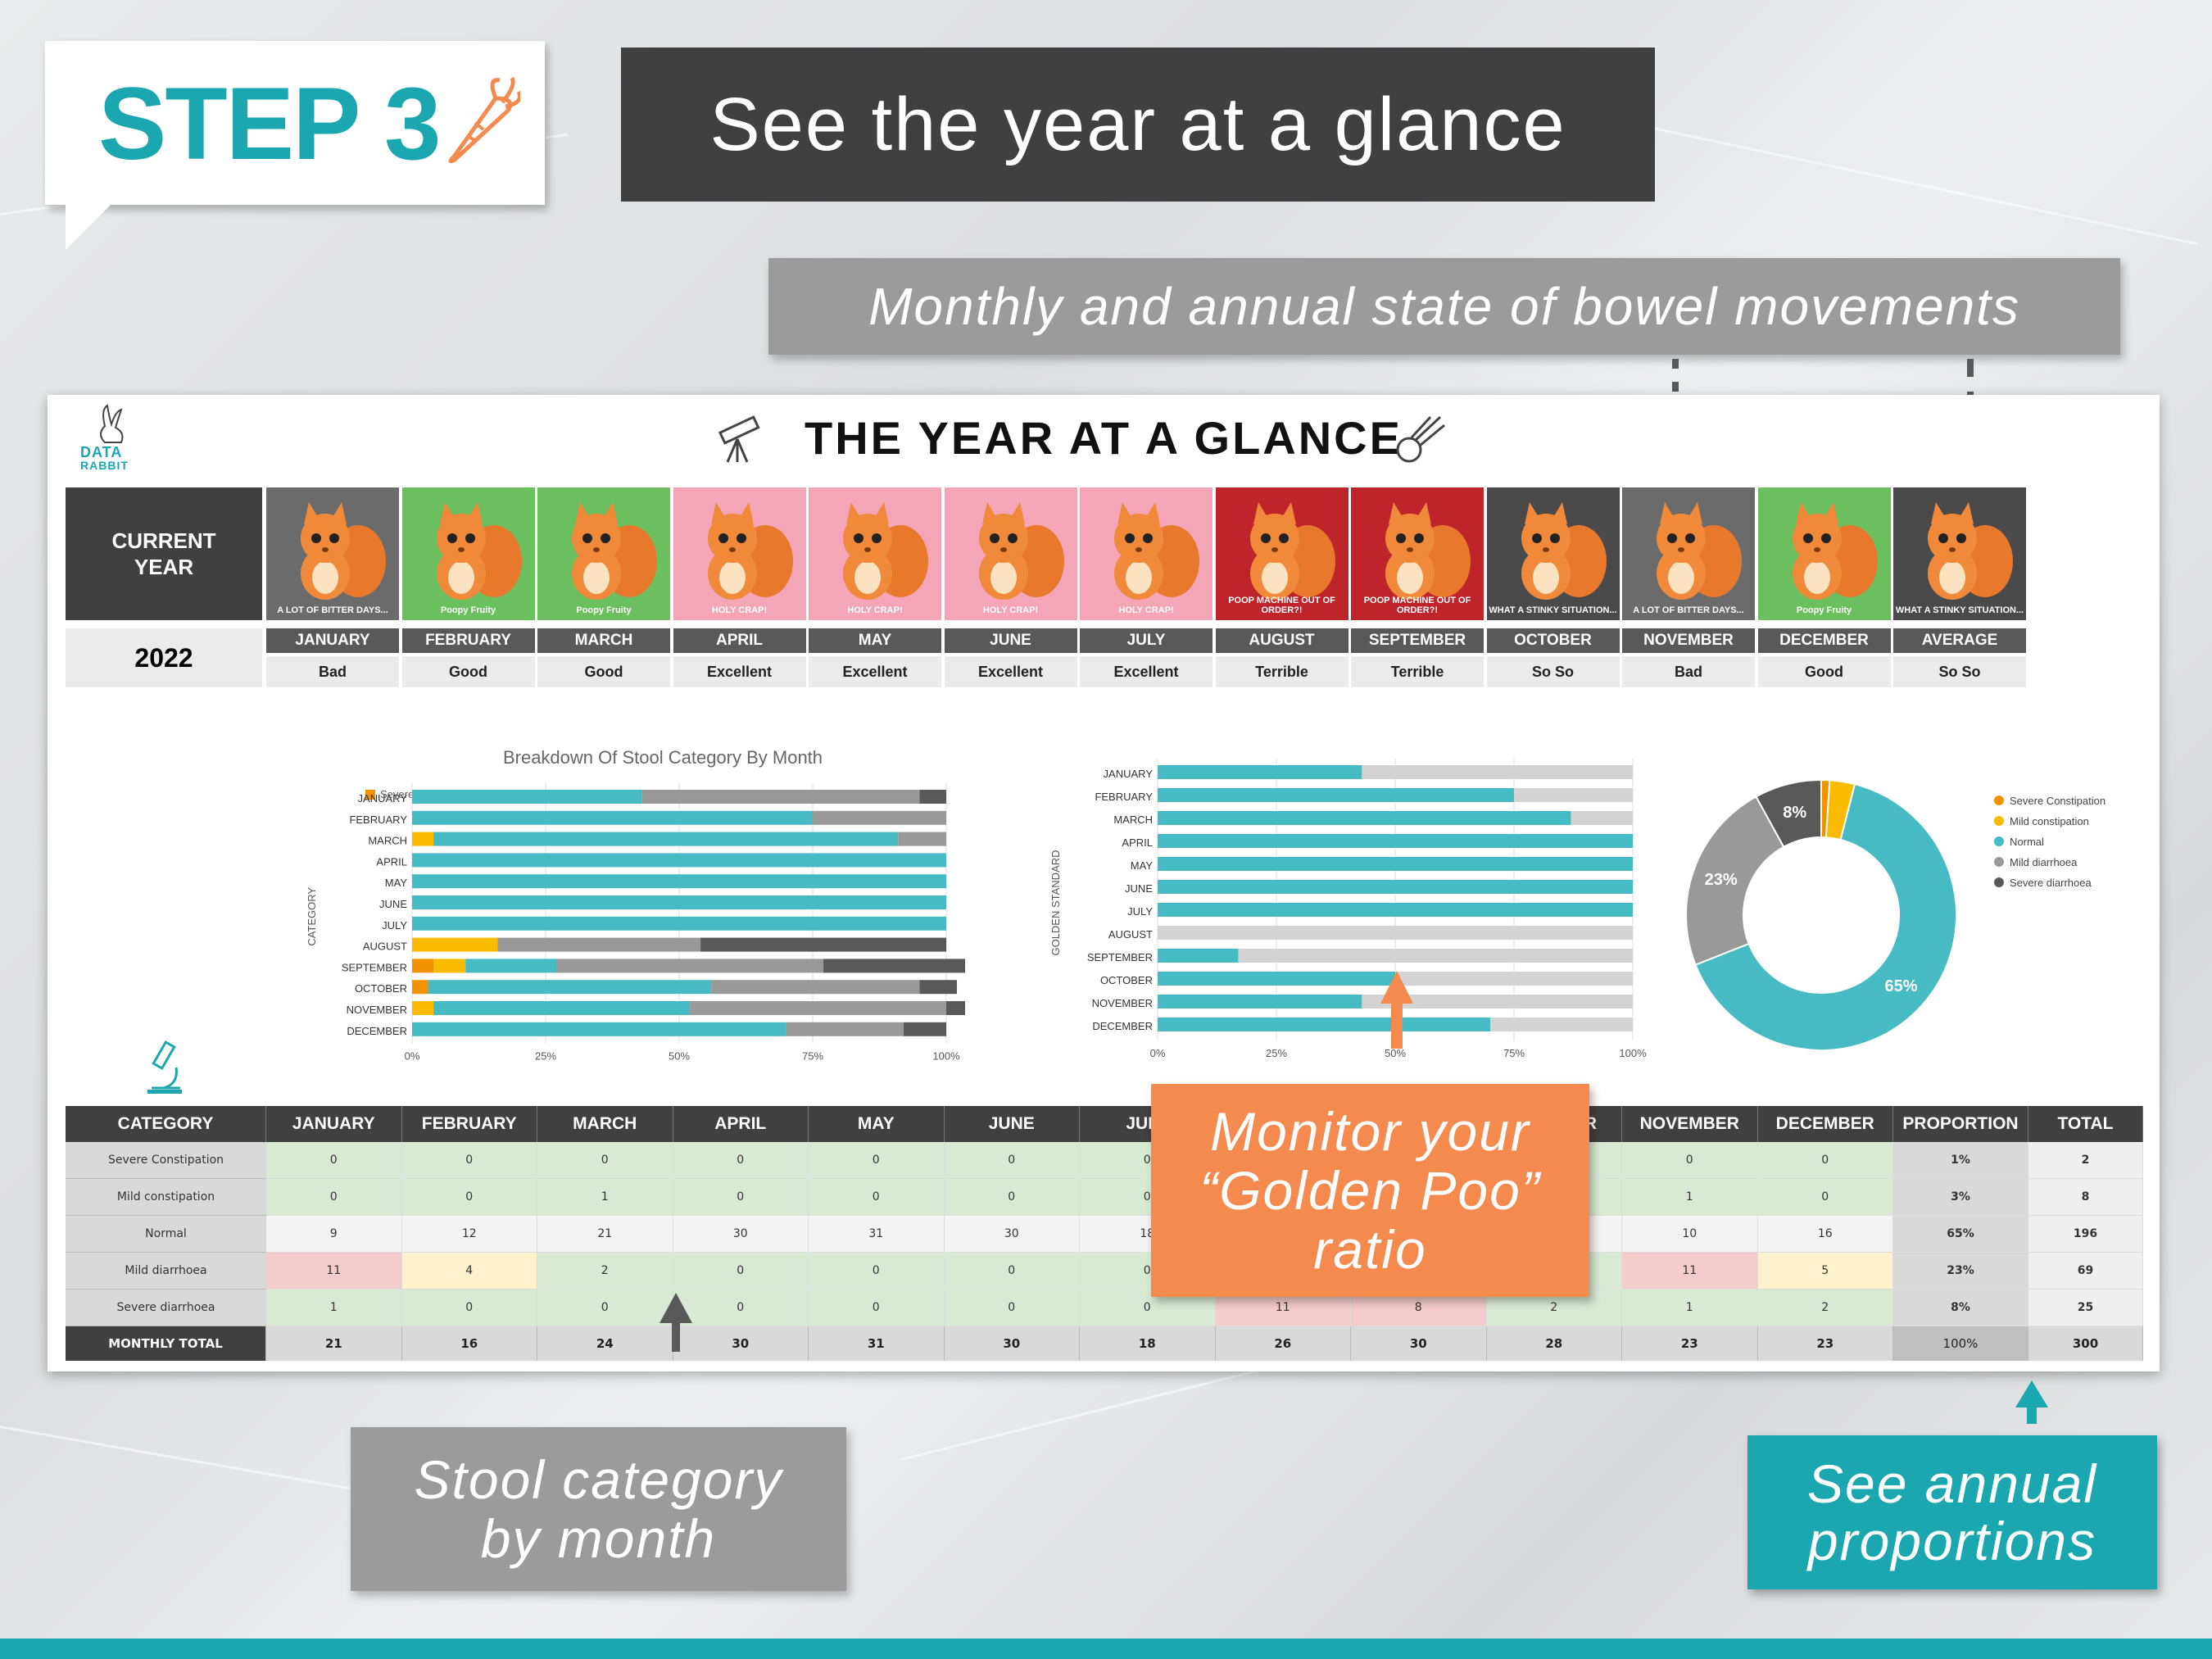 The image size is (2212, 1659). What do you see at coordinates (1124, 797) in the screenshot?
I see `y-tick-label: FEBRUARY` at bounding box center [1124, 797].